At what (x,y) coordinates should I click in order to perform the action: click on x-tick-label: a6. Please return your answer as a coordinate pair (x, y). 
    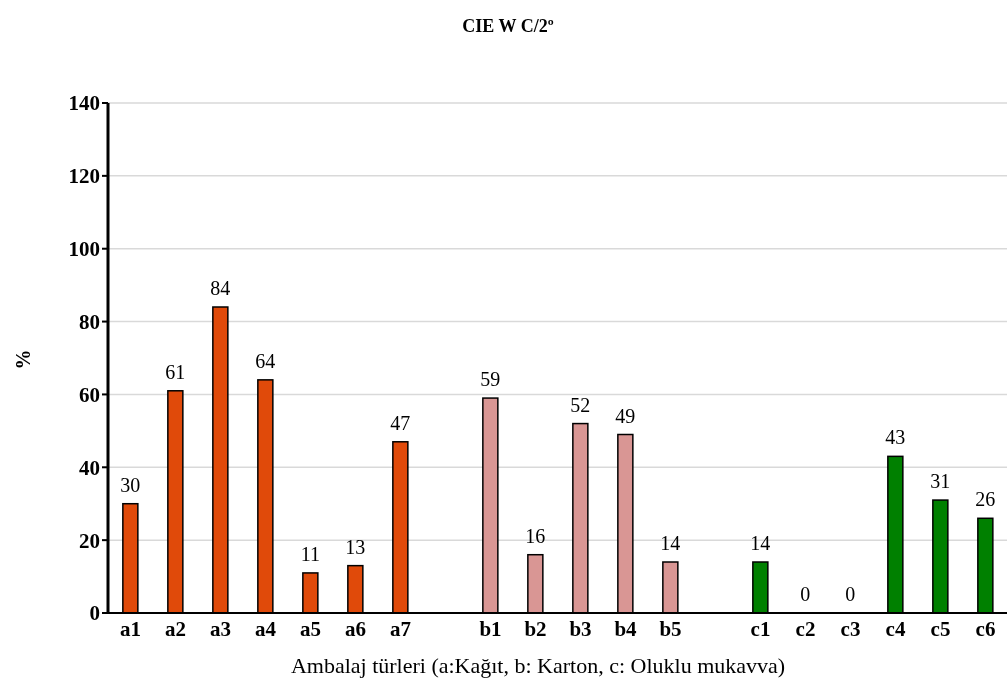
    Looking at the image, I should click on (355, 628).